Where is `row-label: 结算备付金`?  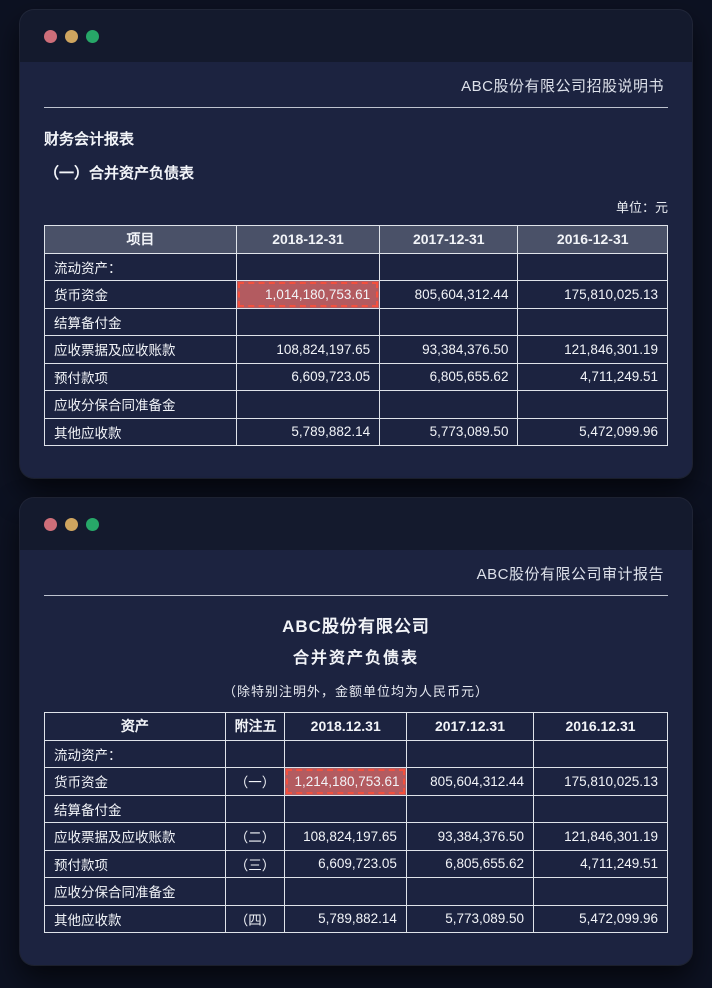
row-label: 结算备付金 is located at coordinates (140, 321).